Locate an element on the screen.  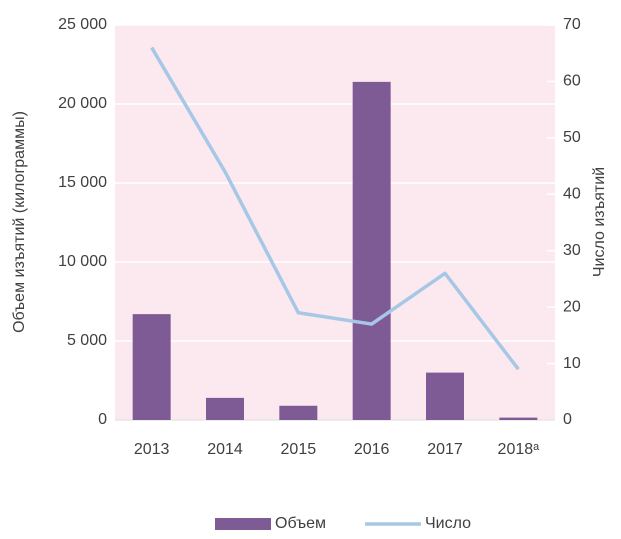
legend-label: Объем is located at coordinates (300, 523).